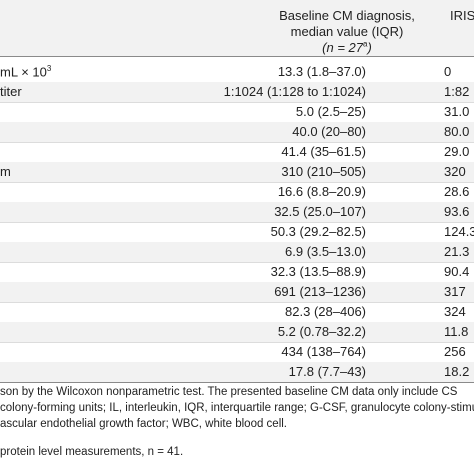  What do you see at coordinates (237, 232) in the screenshot?
I see `table-row: 50.3 (29.2–82.5) 124.3` at bounding box center [237, 232].